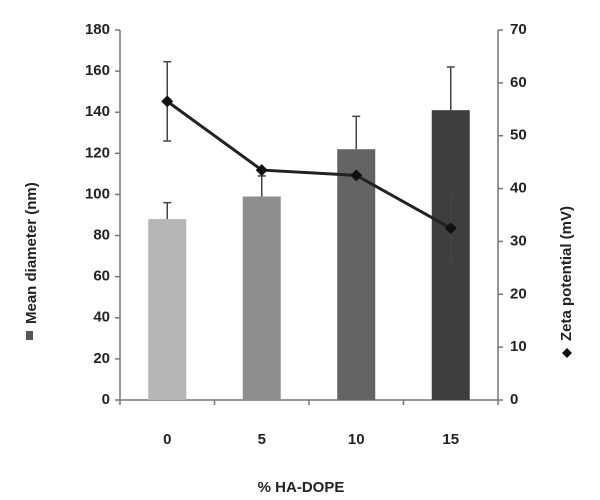 This screenshot has height=500, width=600. What do you see at coordinates (567, 353) in the screenshot?
I see `diamond-legend-icon` at bounding box center [567, 353].